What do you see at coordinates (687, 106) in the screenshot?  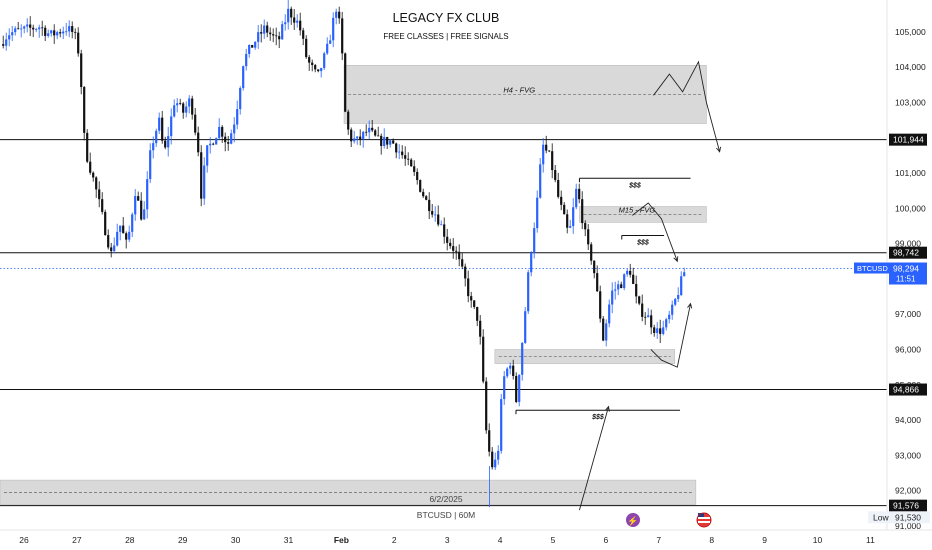 I see `projection-h4-path` at bounding box center [687, 106].